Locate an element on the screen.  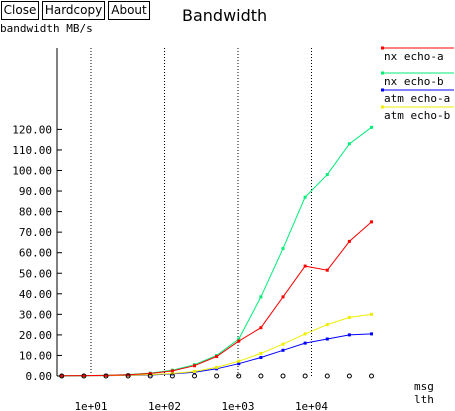
y-tick-label: 100.00 is located at coordinates (32, 171).